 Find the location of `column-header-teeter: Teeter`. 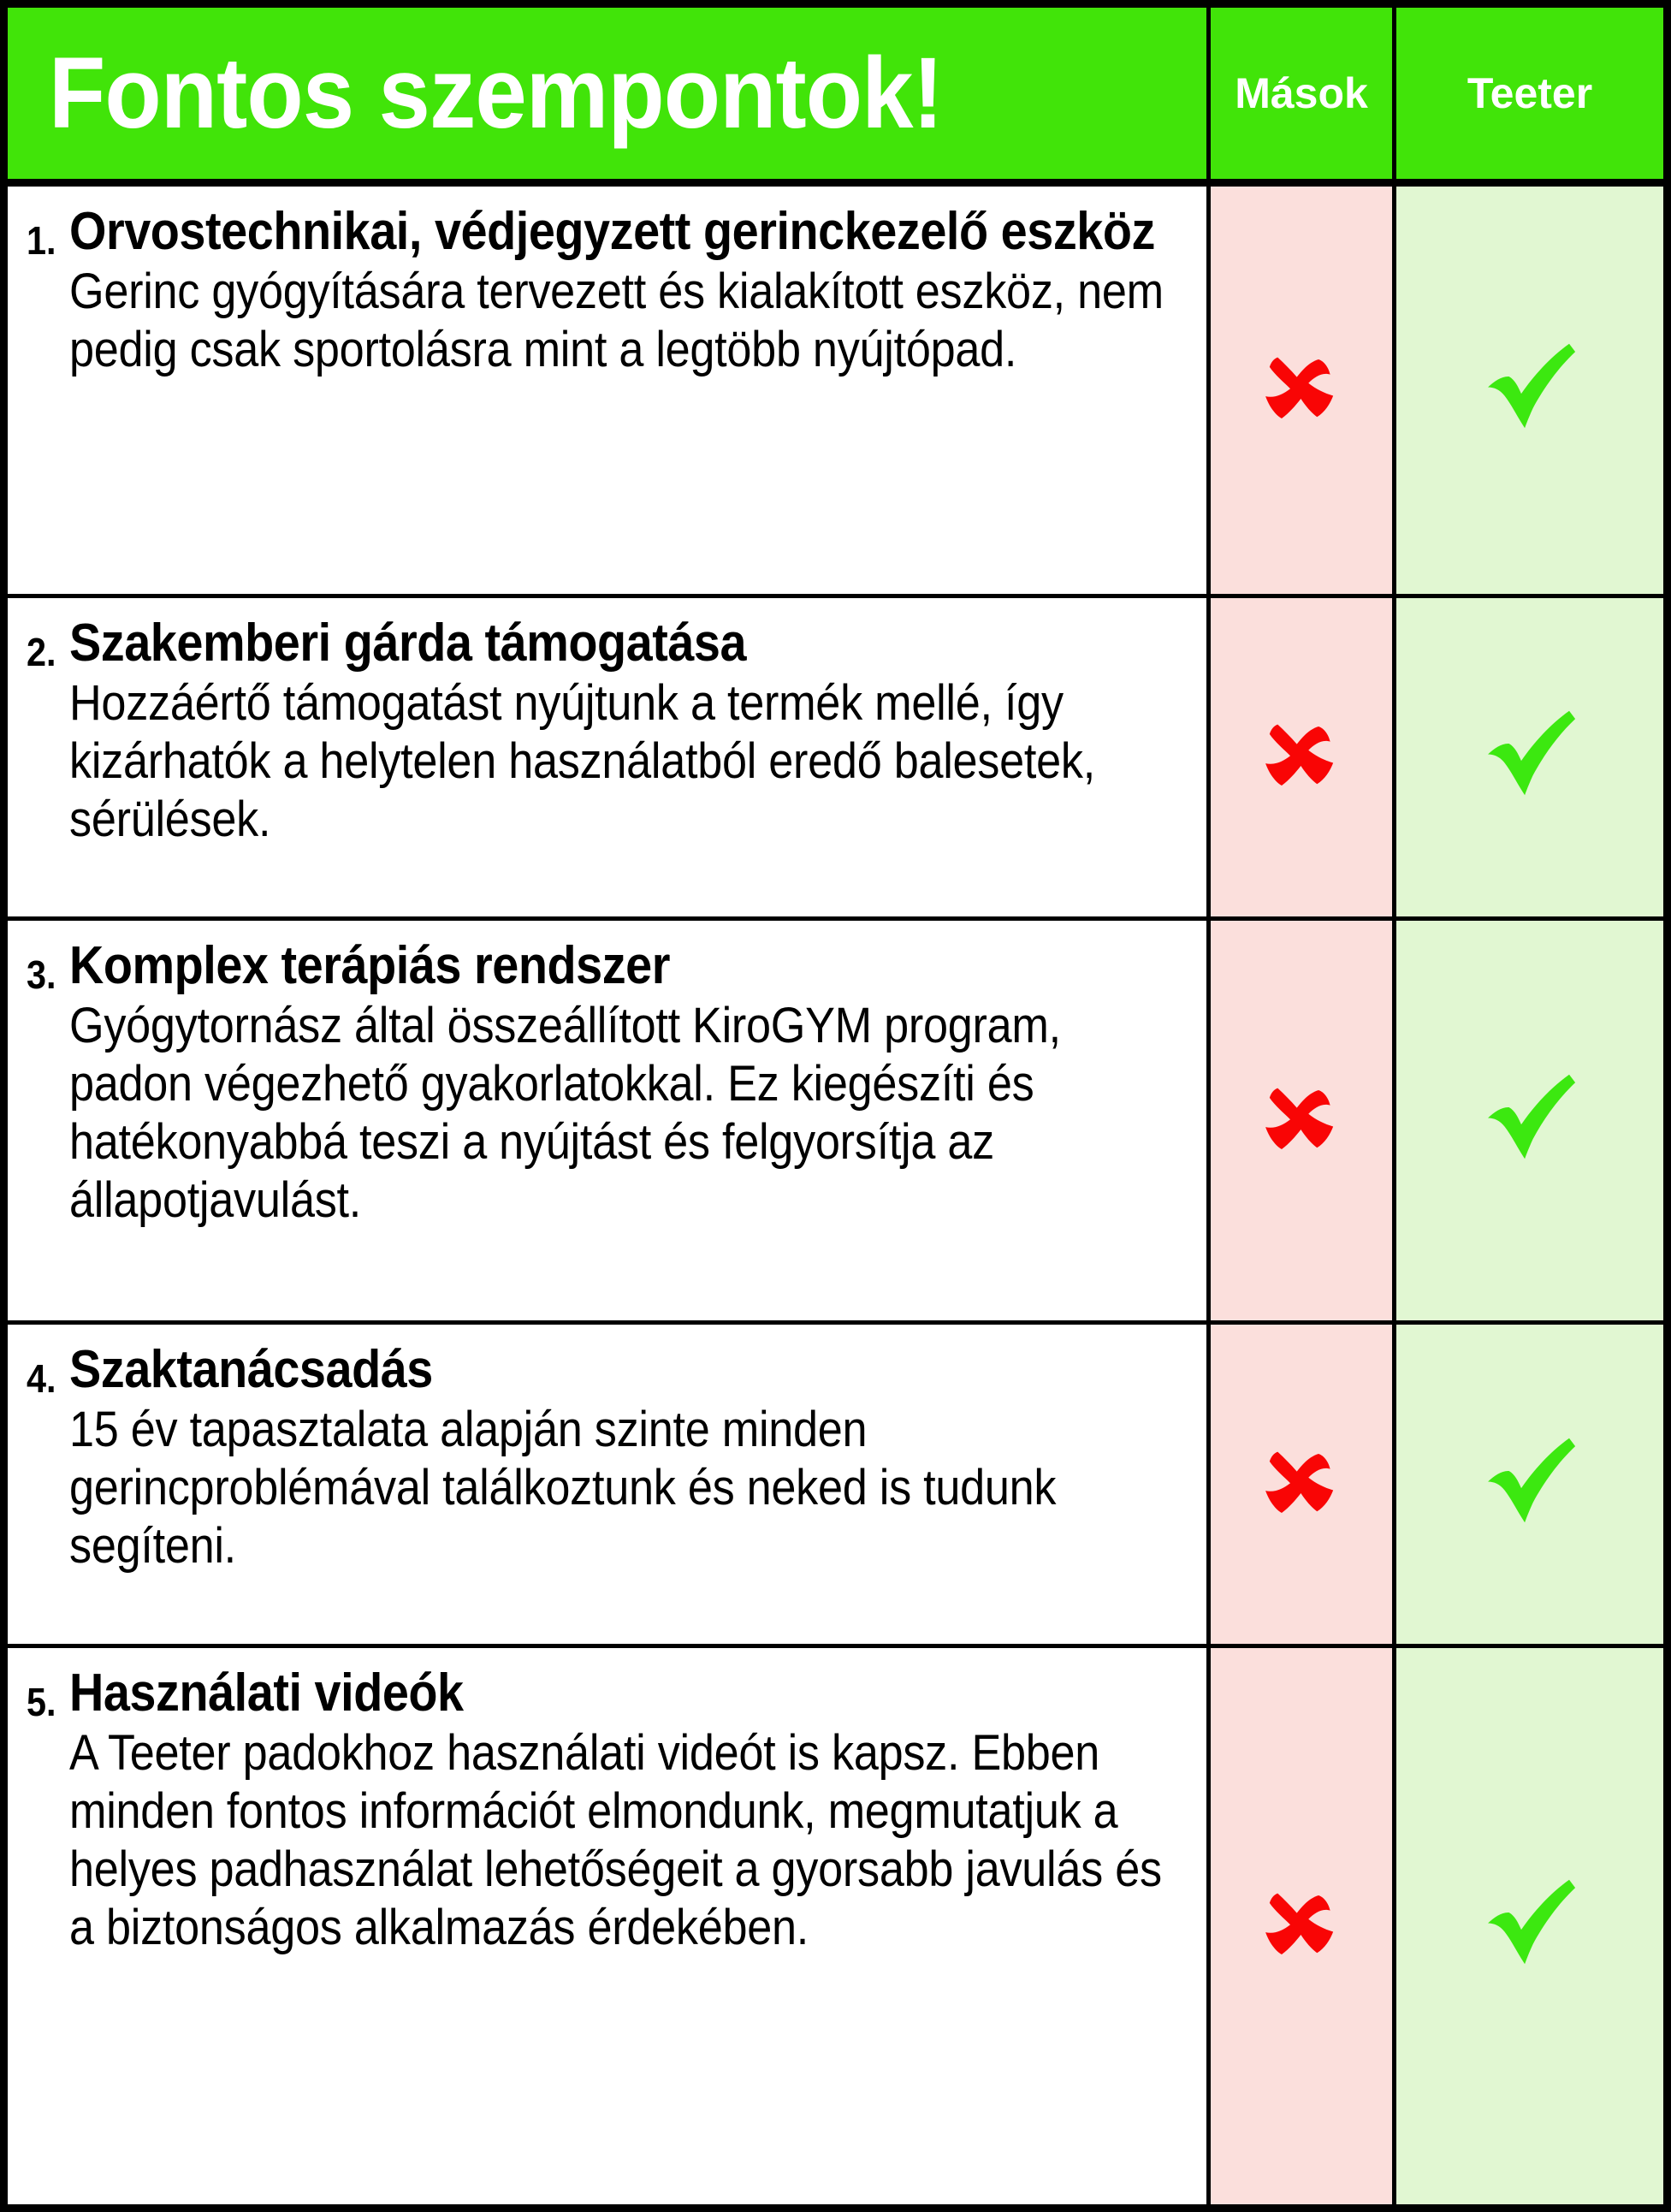

column-header-teeter: Teeter is located at coordinates (1530, 93).